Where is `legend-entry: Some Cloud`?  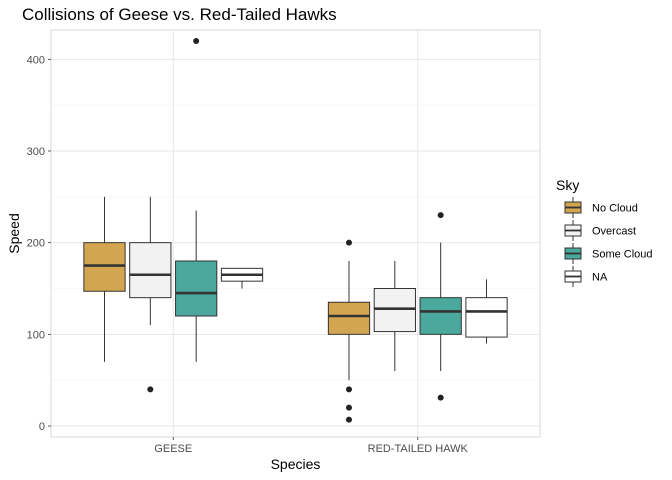
legend-entry: Some Cloud is located at coordinates (608, 253).